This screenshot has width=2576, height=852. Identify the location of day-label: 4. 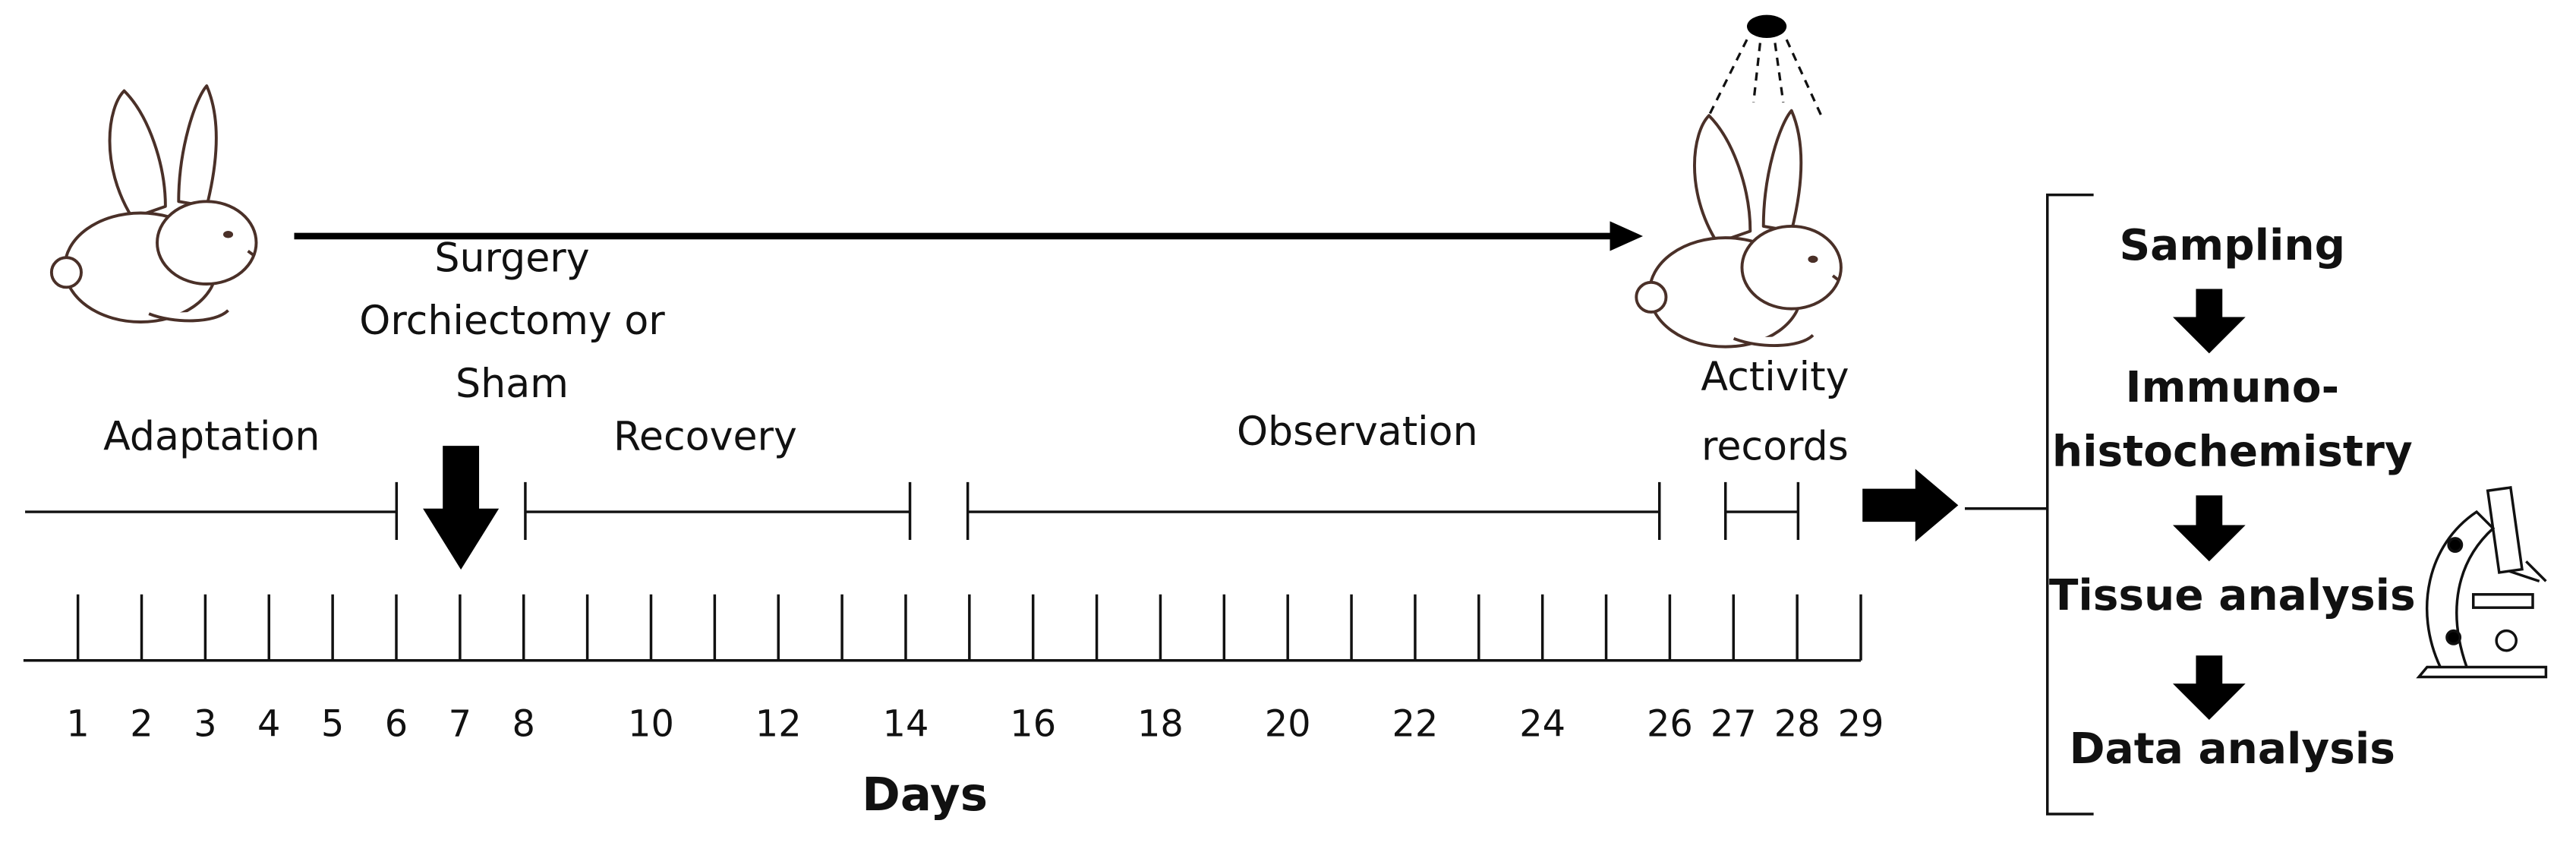
(268, 725).